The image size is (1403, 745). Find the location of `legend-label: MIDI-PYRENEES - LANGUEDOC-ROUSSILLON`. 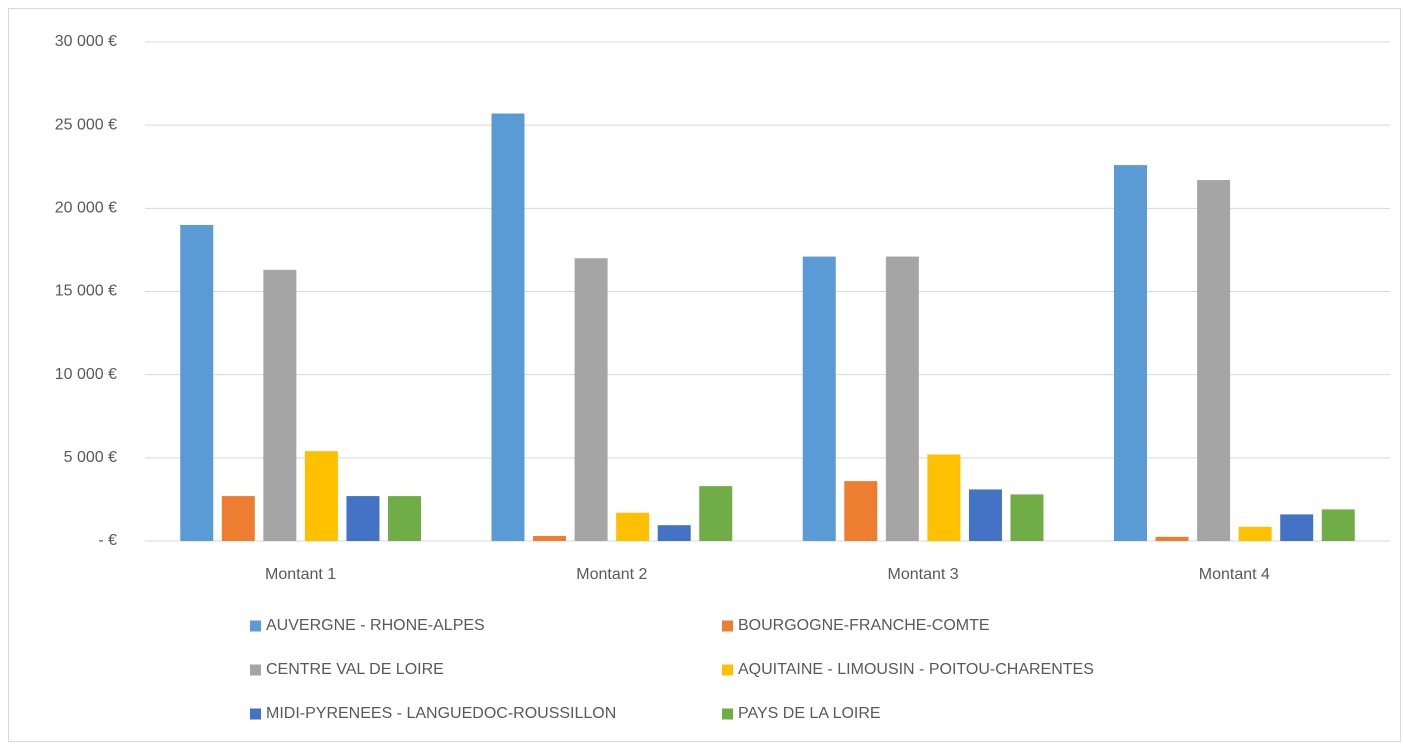

legend-label: MIDI-PYRENEES - LANGUEDOC-ROUSSILLON is located at coordinates (441, 713).